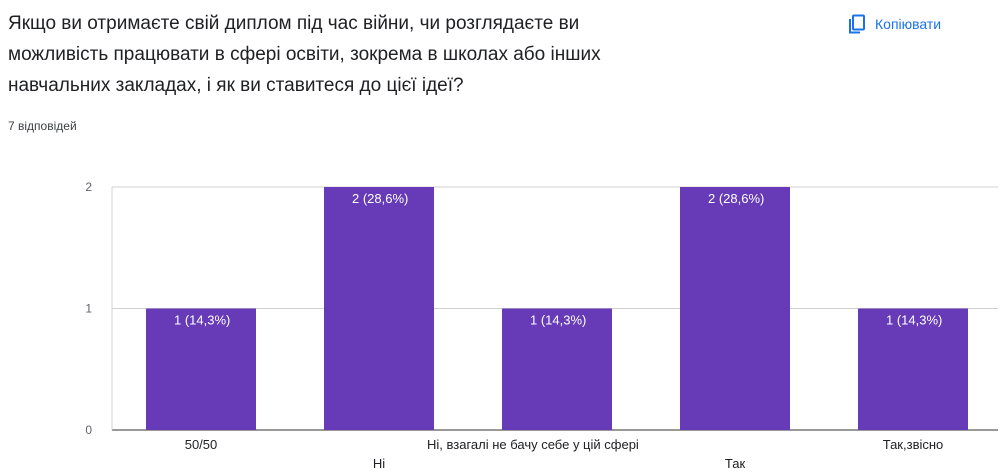 The image size is (1002, 474). I want to click on category-label: Ні, so click(379, 463).